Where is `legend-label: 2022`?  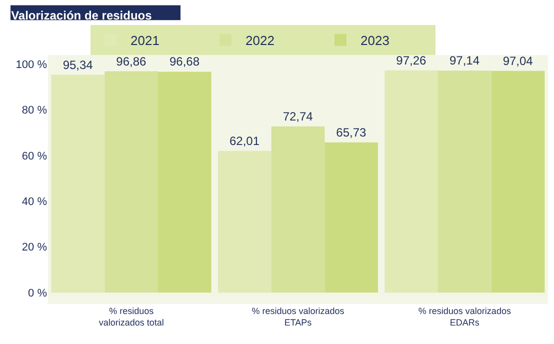 legend-label: 2022 is located at coordinates (260, 40).